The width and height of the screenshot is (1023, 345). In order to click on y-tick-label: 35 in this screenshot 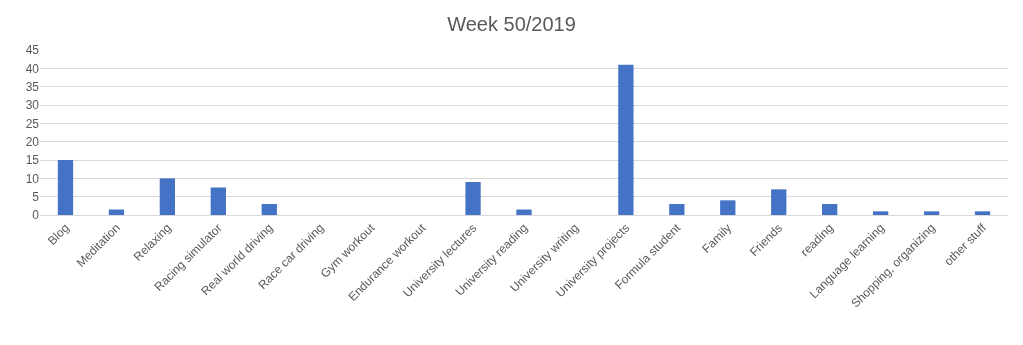, I will do `click(32, 86)`.